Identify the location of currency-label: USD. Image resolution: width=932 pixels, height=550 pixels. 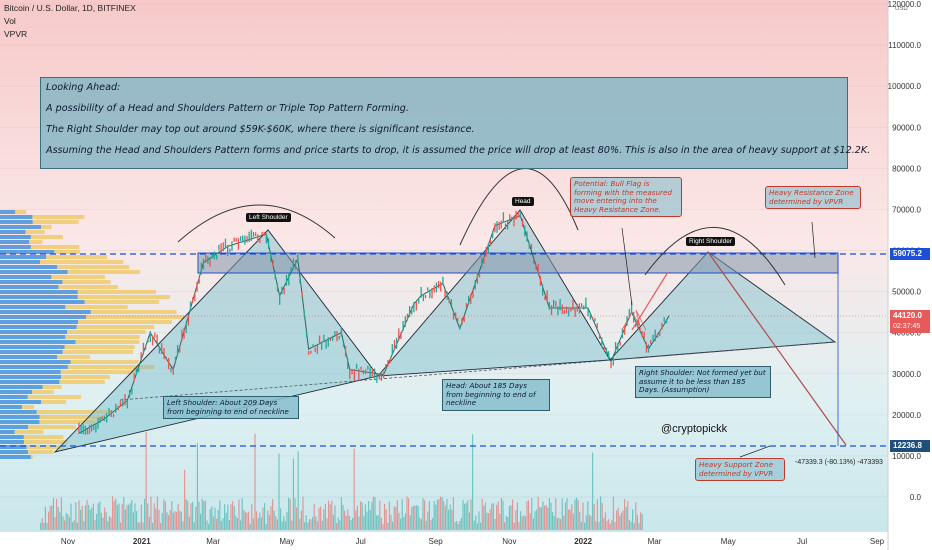
(901, 9).